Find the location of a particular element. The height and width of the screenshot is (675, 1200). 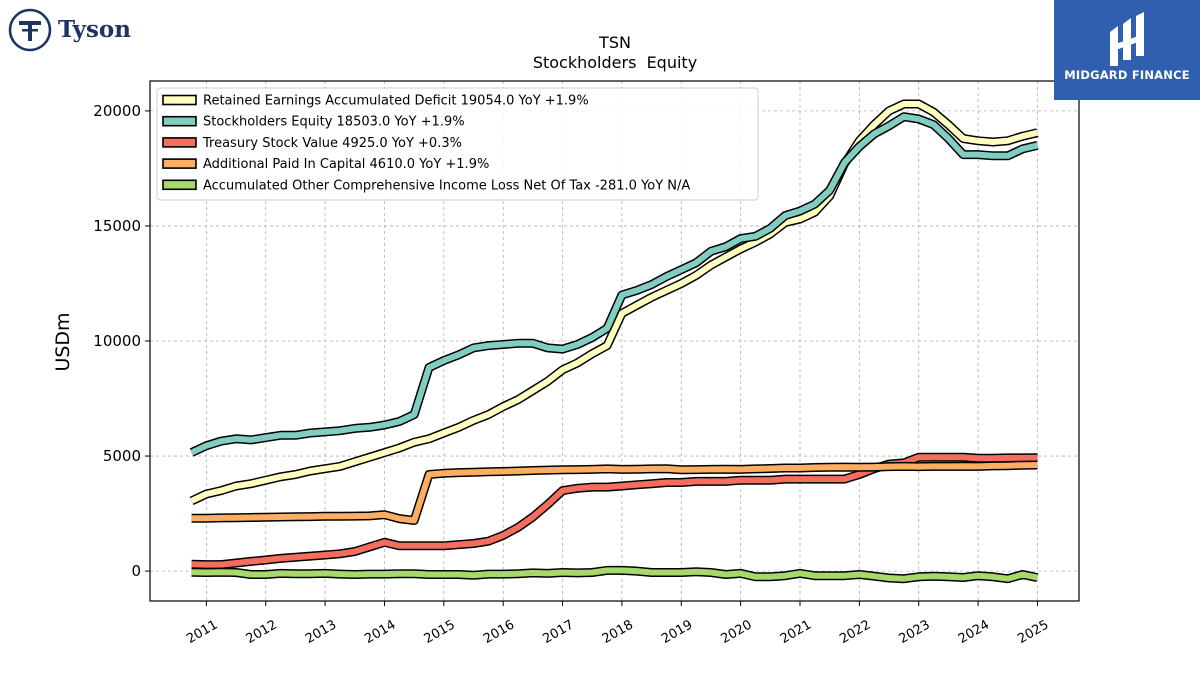

y-tick-label: 20000 is located at coordinates (117, 111).